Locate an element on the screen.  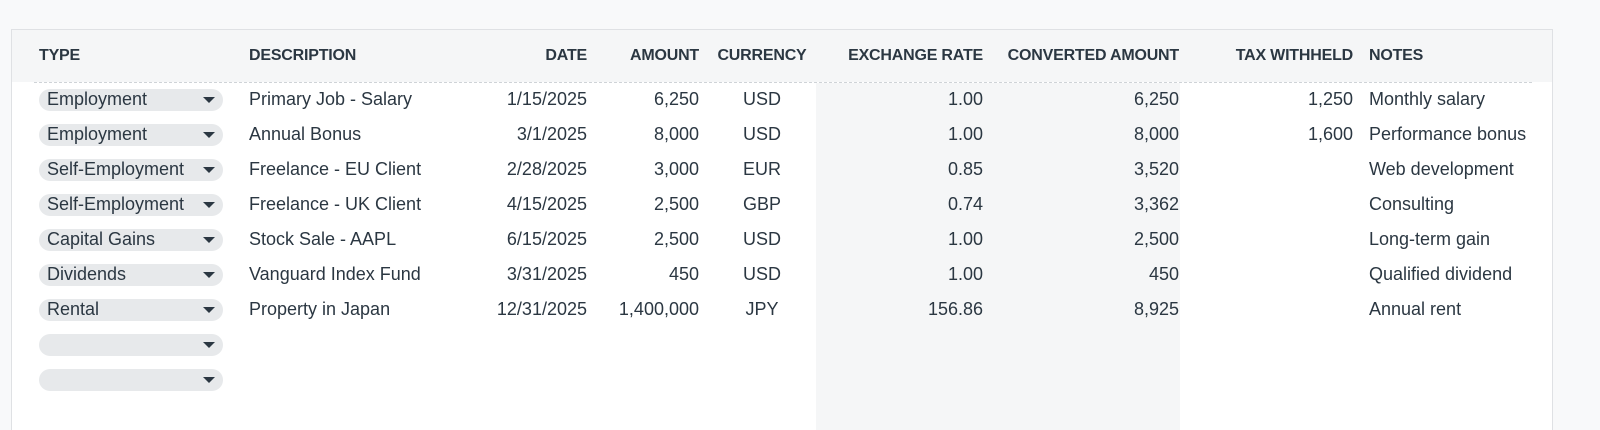
converted-amount-cell: 8,000 is located at coordinates (1156, 134).